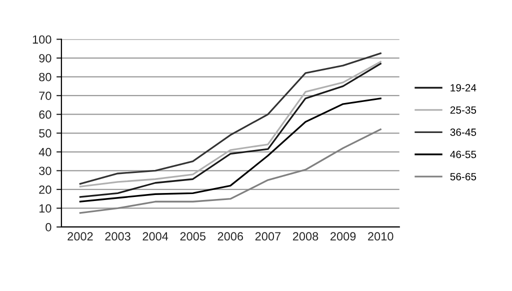 The image size is (512, 291). Describe the element at coordinates (381, 236) in the screenshot. I see `x-tick-label: 2010` at that location.